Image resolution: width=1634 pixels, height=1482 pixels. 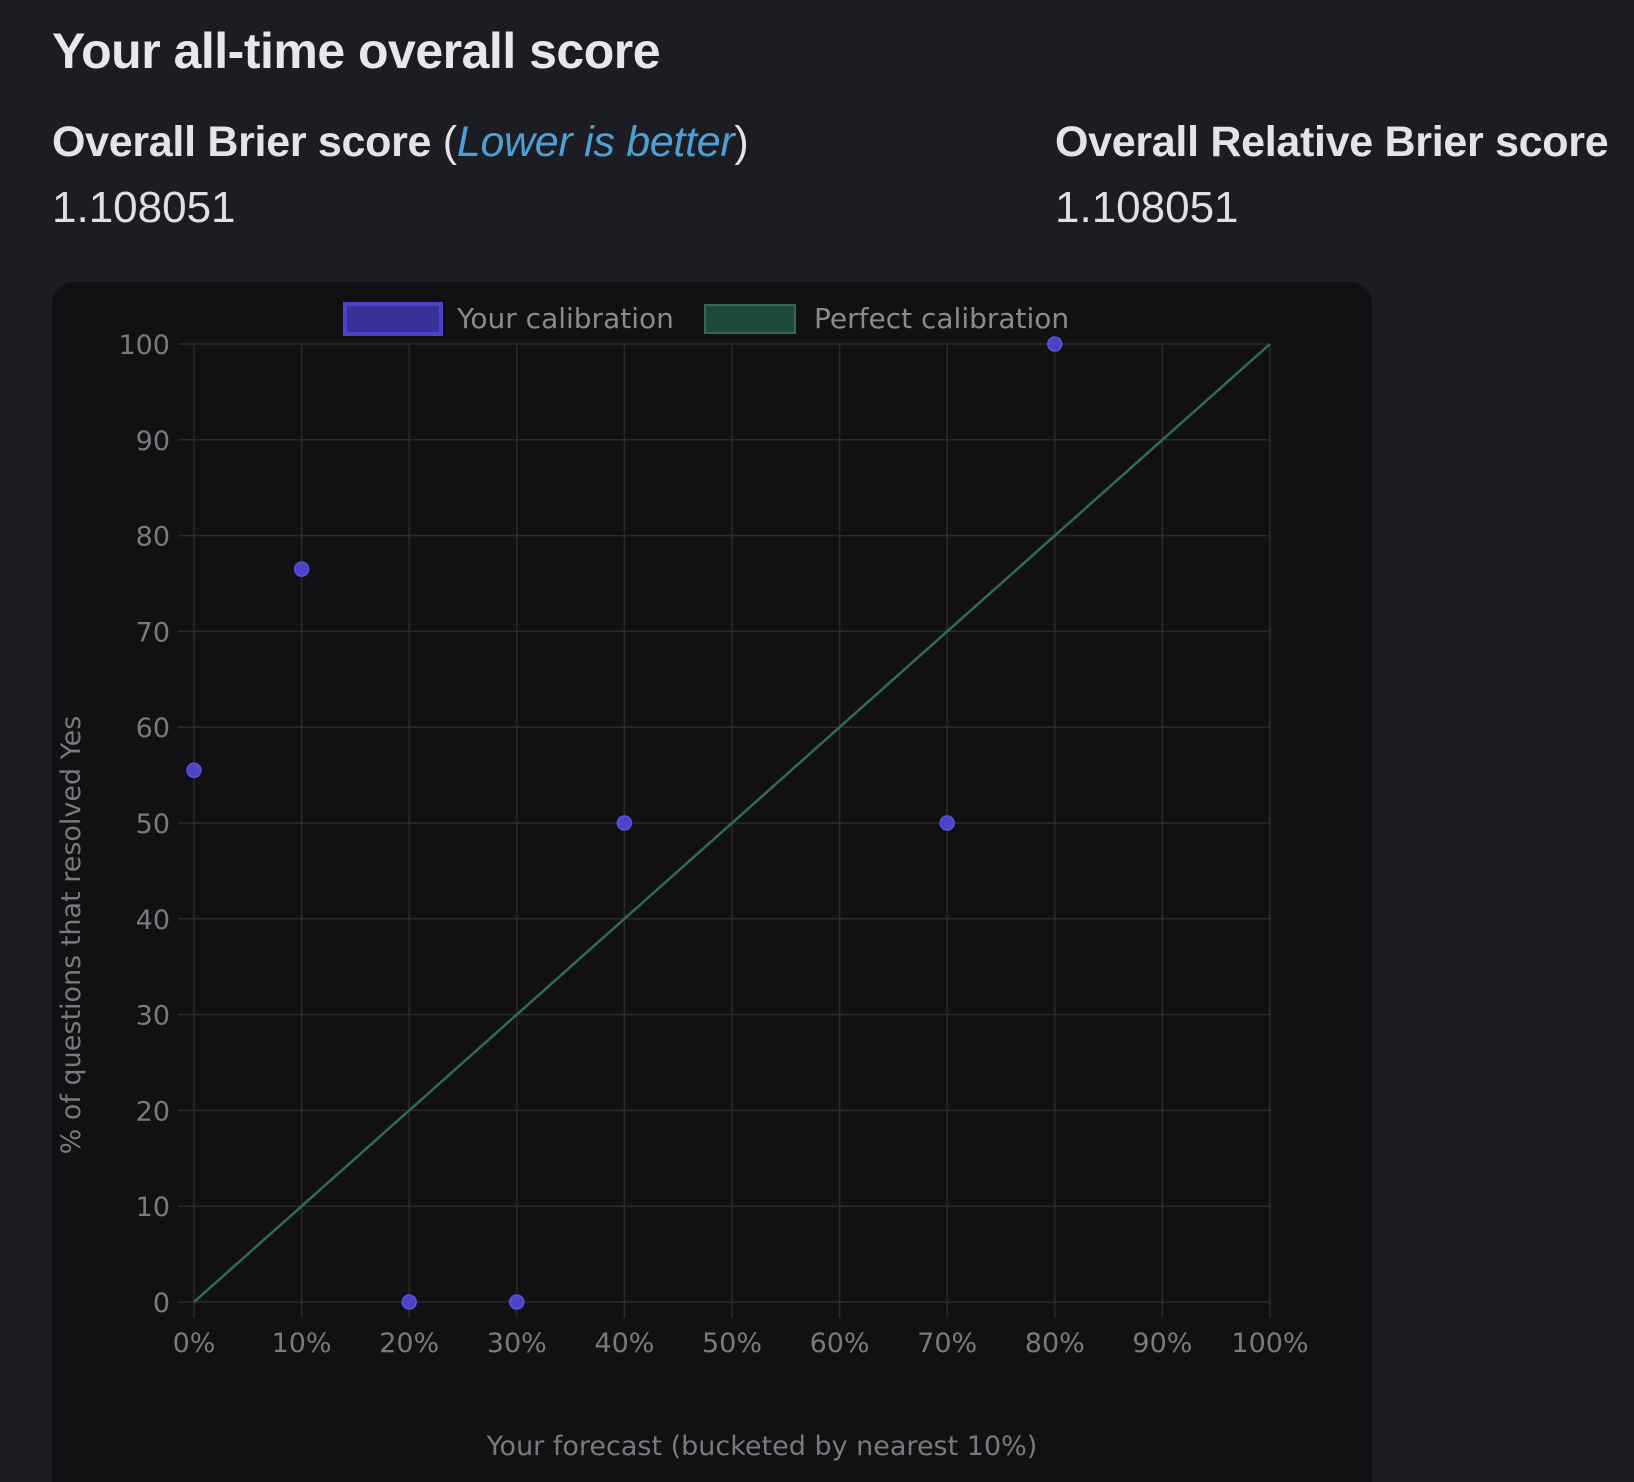 I want to click on legend-swatch-your-calibration, so click(x=393, y=319).